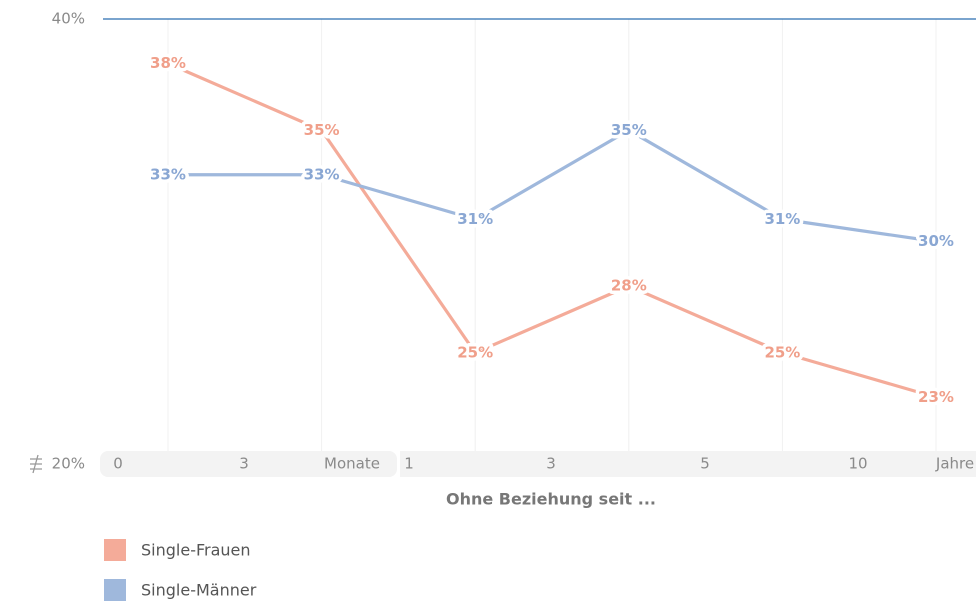  I want to click on axis-break, so click(36, 464).